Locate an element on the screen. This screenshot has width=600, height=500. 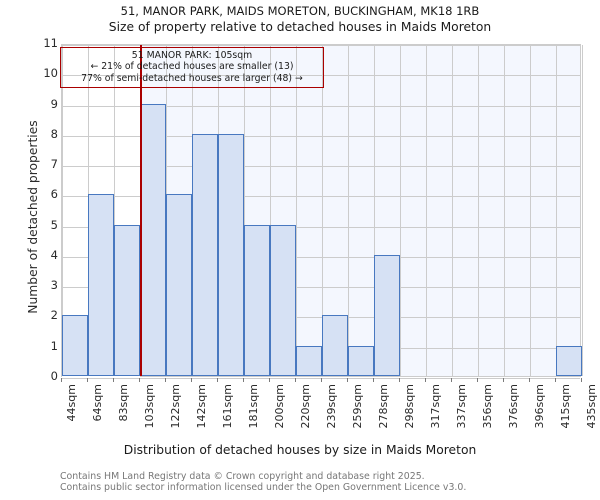
x-axis-tick-label: 317sqm is located at coordinates (435, 406).